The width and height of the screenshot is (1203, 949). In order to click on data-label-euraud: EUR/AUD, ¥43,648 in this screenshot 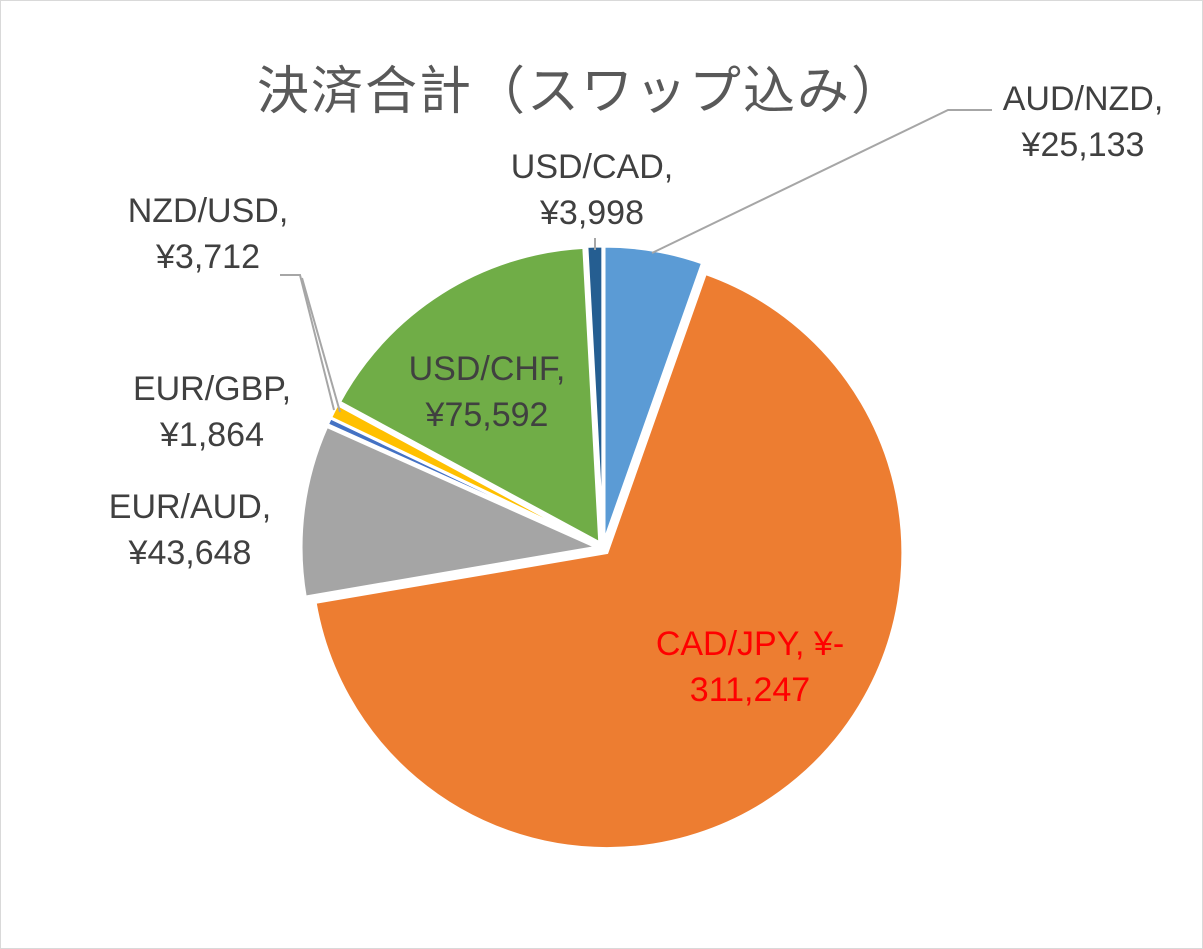, I will do `click(190, 530)`.